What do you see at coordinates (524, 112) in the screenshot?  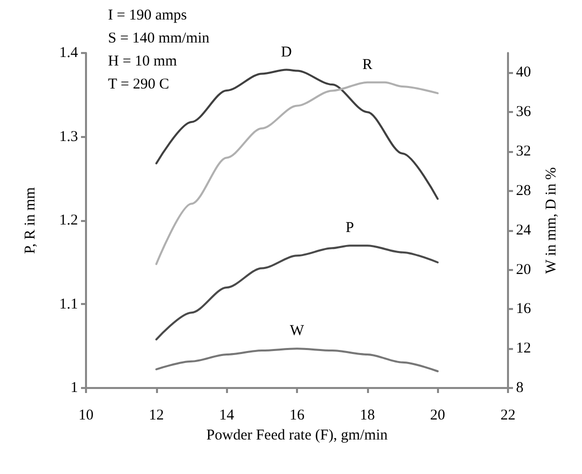 I see `y2-tick-label: 36` at bounding box center [524, 112].